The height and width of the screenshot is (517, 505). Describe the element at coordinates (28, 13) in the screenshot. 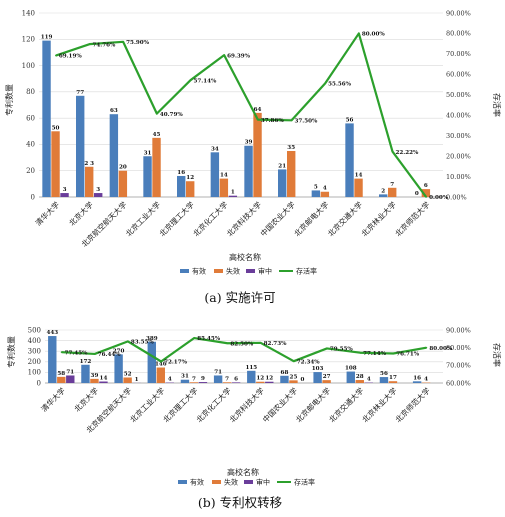

I see `y-tick-label: 140` at that location.